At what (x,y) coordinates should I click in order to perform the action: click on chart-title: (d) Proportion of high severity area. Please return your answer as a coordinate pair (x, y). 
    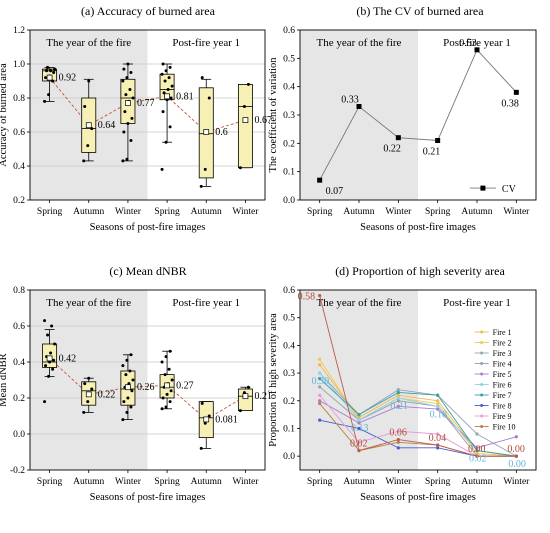
    Looking at the image, I should click on (420, 271).